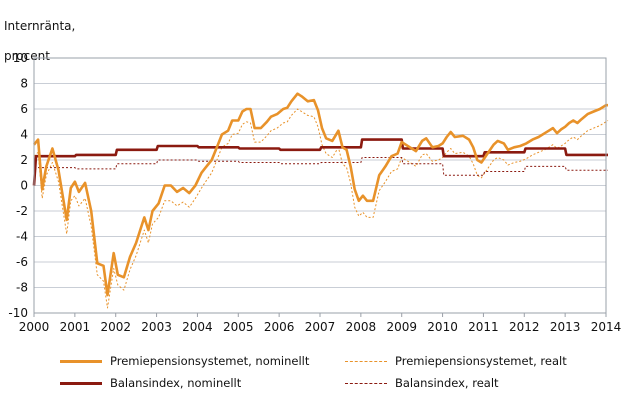  What do you see at coordinates (176, 383) in the screenshot?
I see `legend-label-balans-nominal: Balansindex, nominellt` at bounding box center [176, 383].